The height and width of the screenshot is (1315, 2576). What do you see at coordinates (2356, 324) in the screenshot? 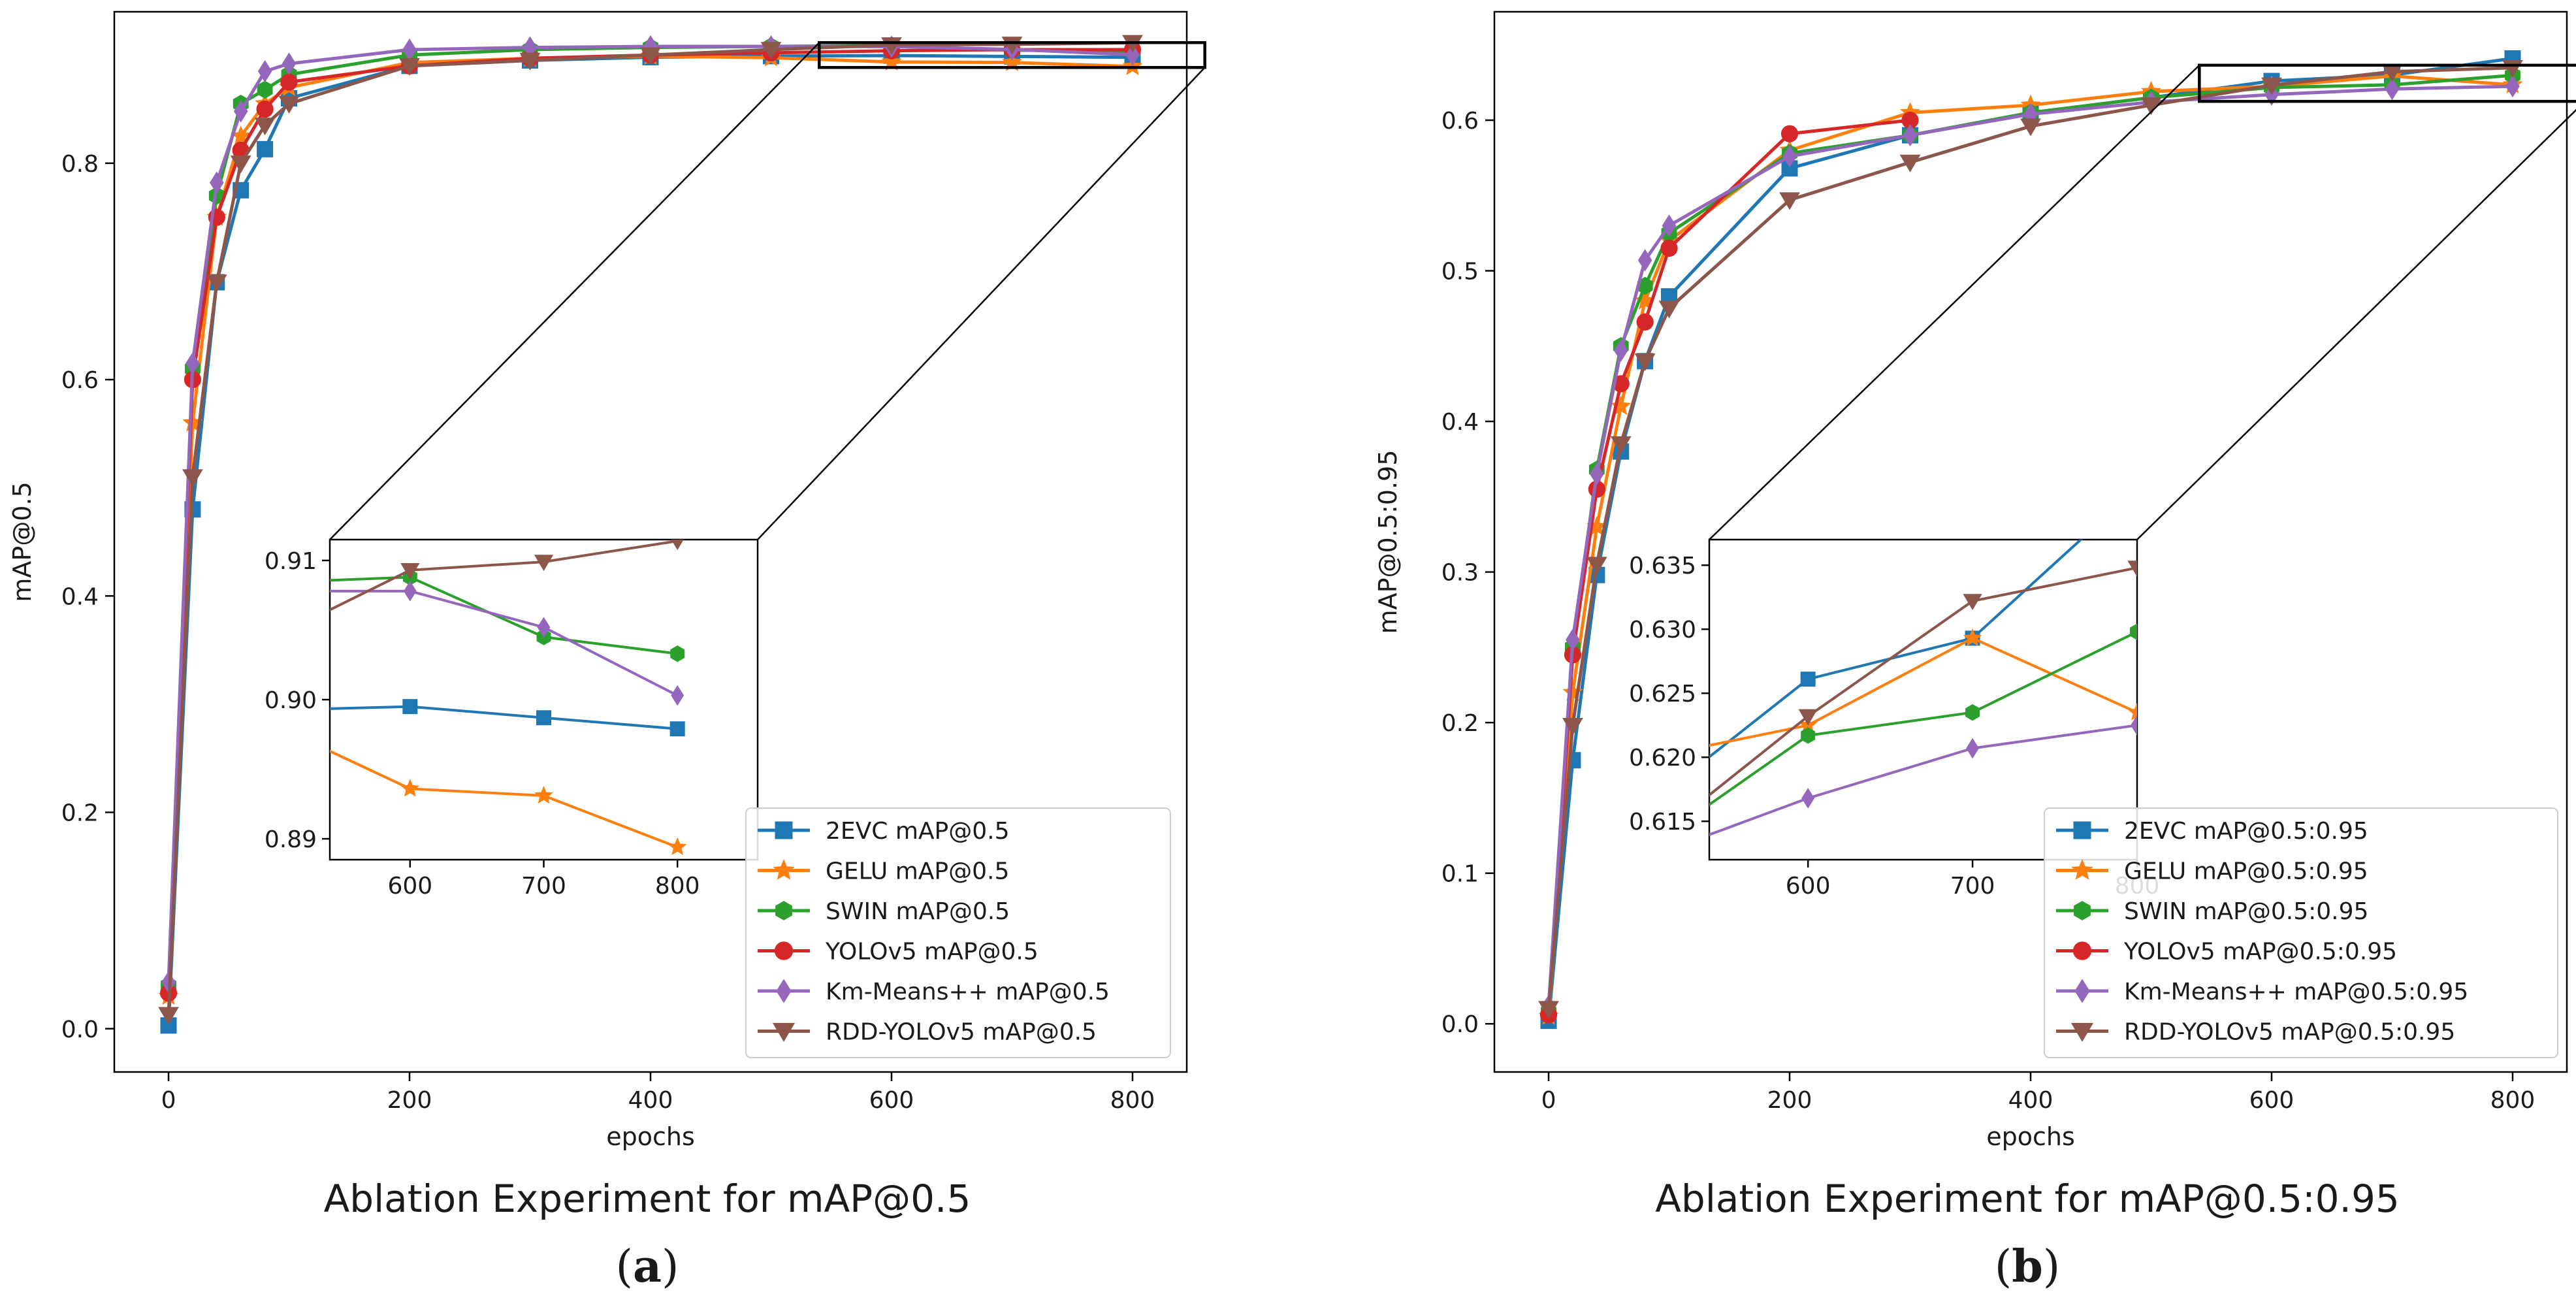
I see `connector-line` at bounding box center [2356, 324].